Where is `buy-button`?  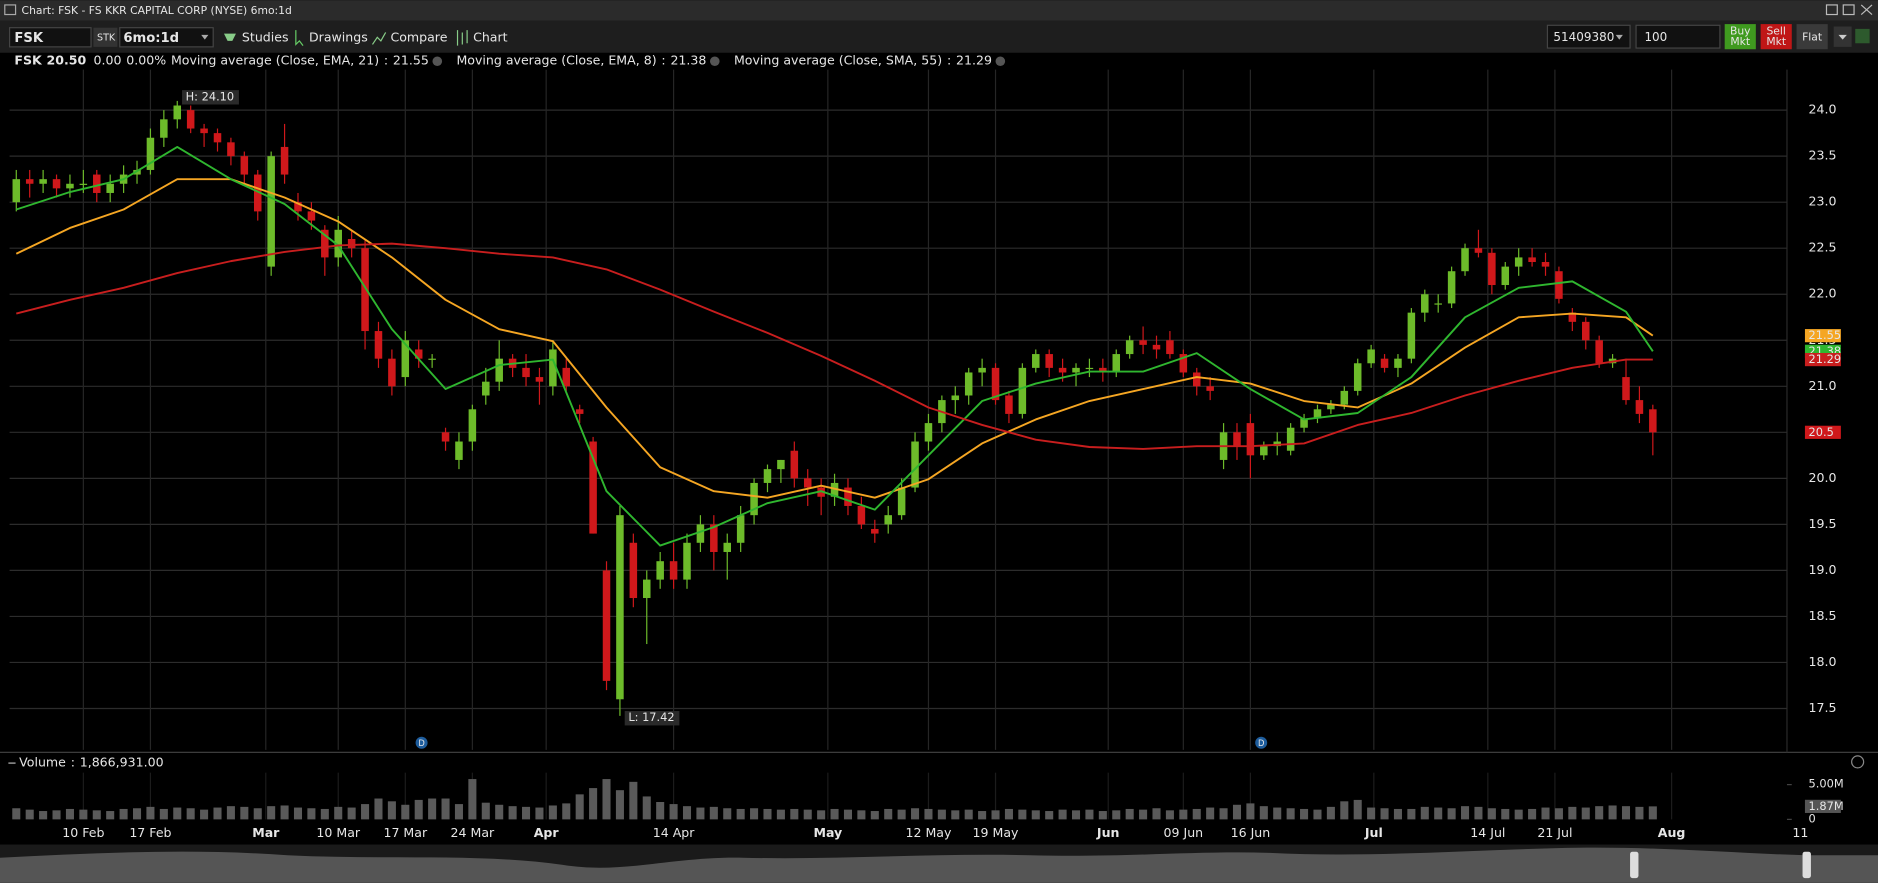
buy-button is located at coordinates (1740, 37).